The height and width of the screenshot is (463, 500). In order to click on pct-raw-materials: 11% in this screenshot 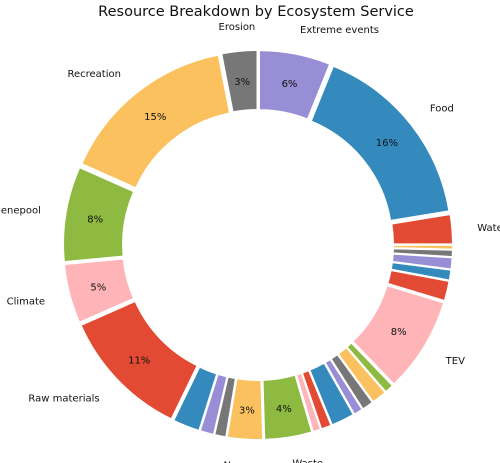, I will do `click(139, 361)`.